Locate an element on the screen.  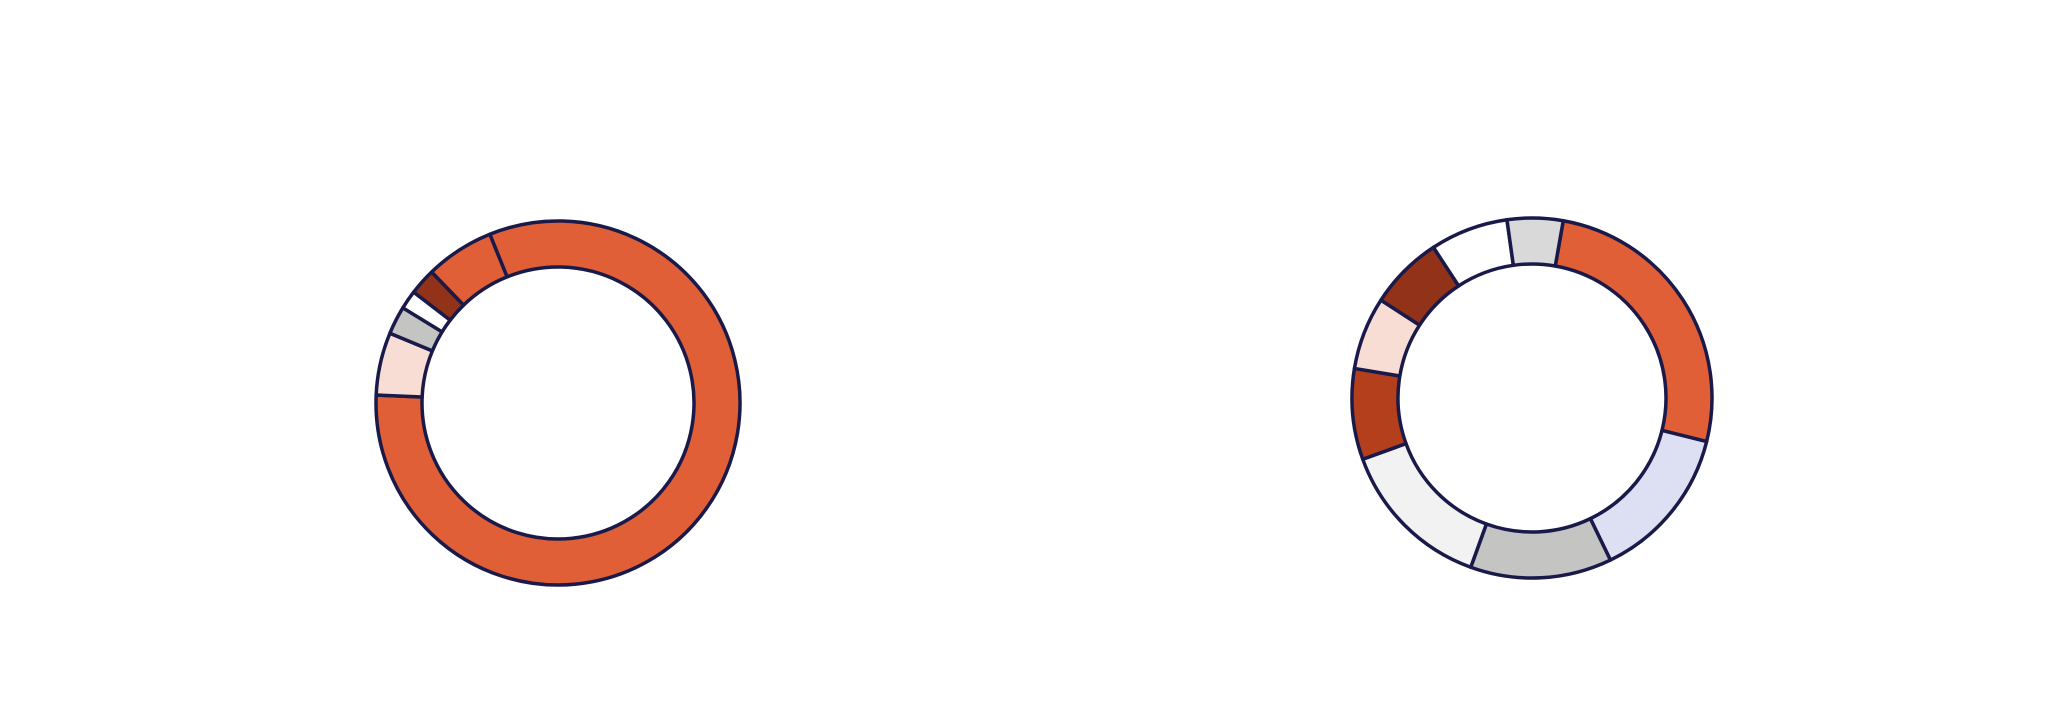
donut-chart-right is located at coordinates (1532, 398).